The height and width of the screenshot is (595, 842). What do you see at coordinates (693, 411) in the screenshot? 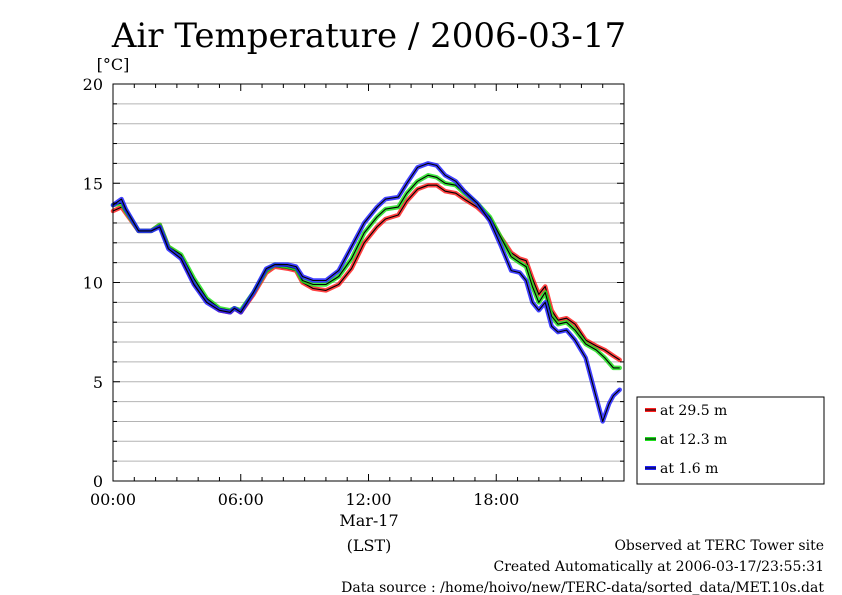
I see `legend-label: at 29.5 m` at bounding box center [693, 411].